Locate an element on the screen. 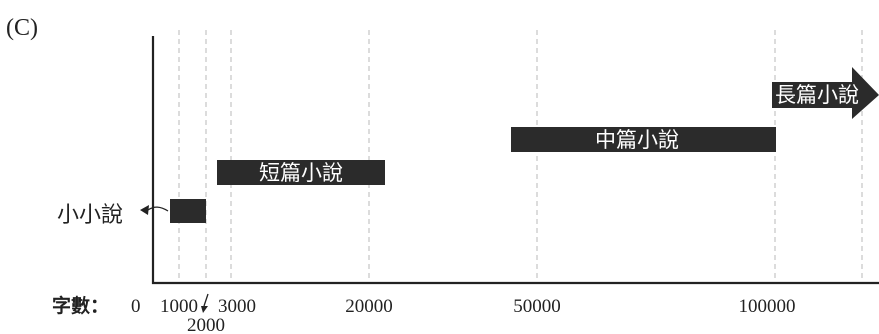 The image size is (879, 334). tick-label-3000: 3000 is located at coordinates (237, 306).